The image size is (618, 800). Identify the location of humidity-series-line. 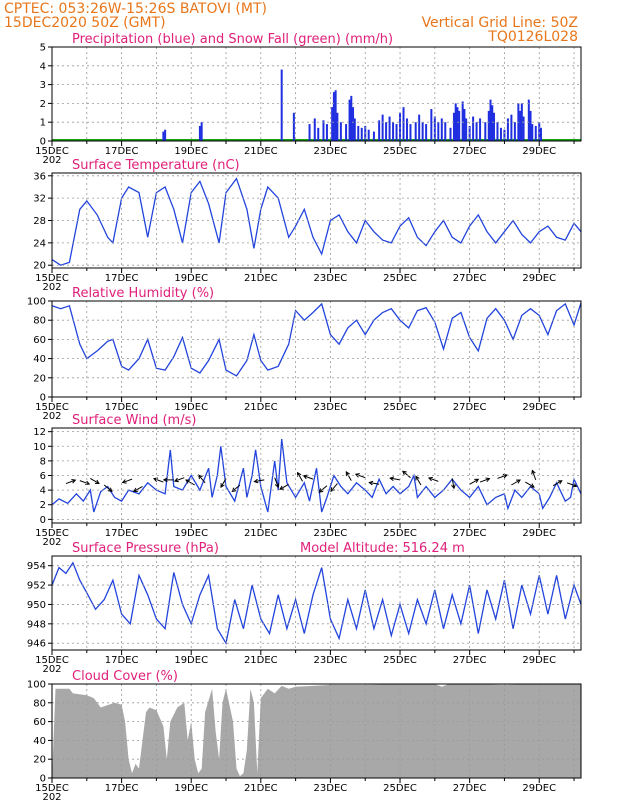
(316, 339).